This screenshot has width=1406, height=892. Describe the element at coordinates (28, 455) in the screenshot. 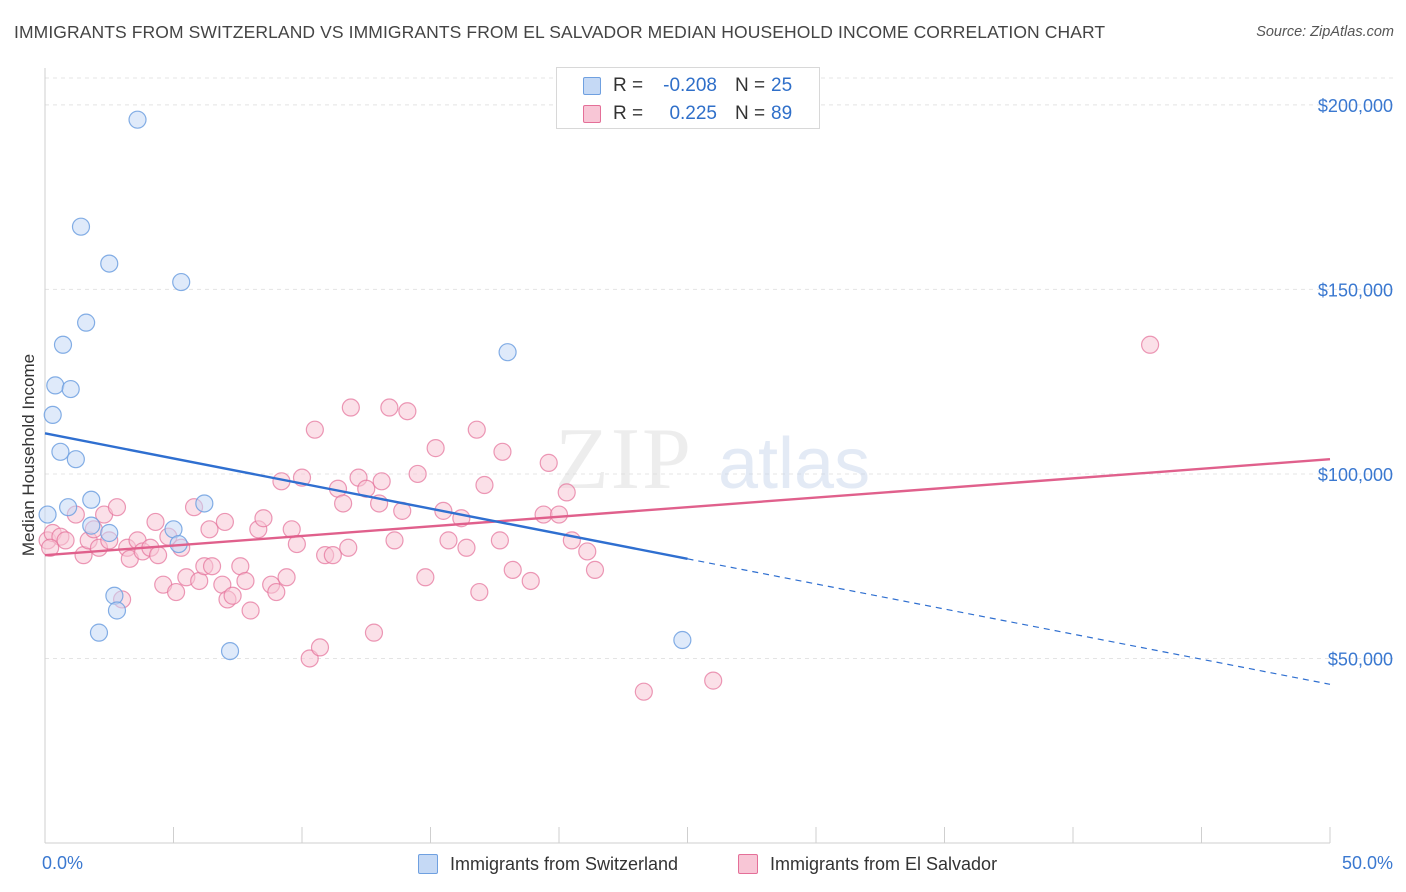

I see `y-axis-label: Median Household Income` at that location.